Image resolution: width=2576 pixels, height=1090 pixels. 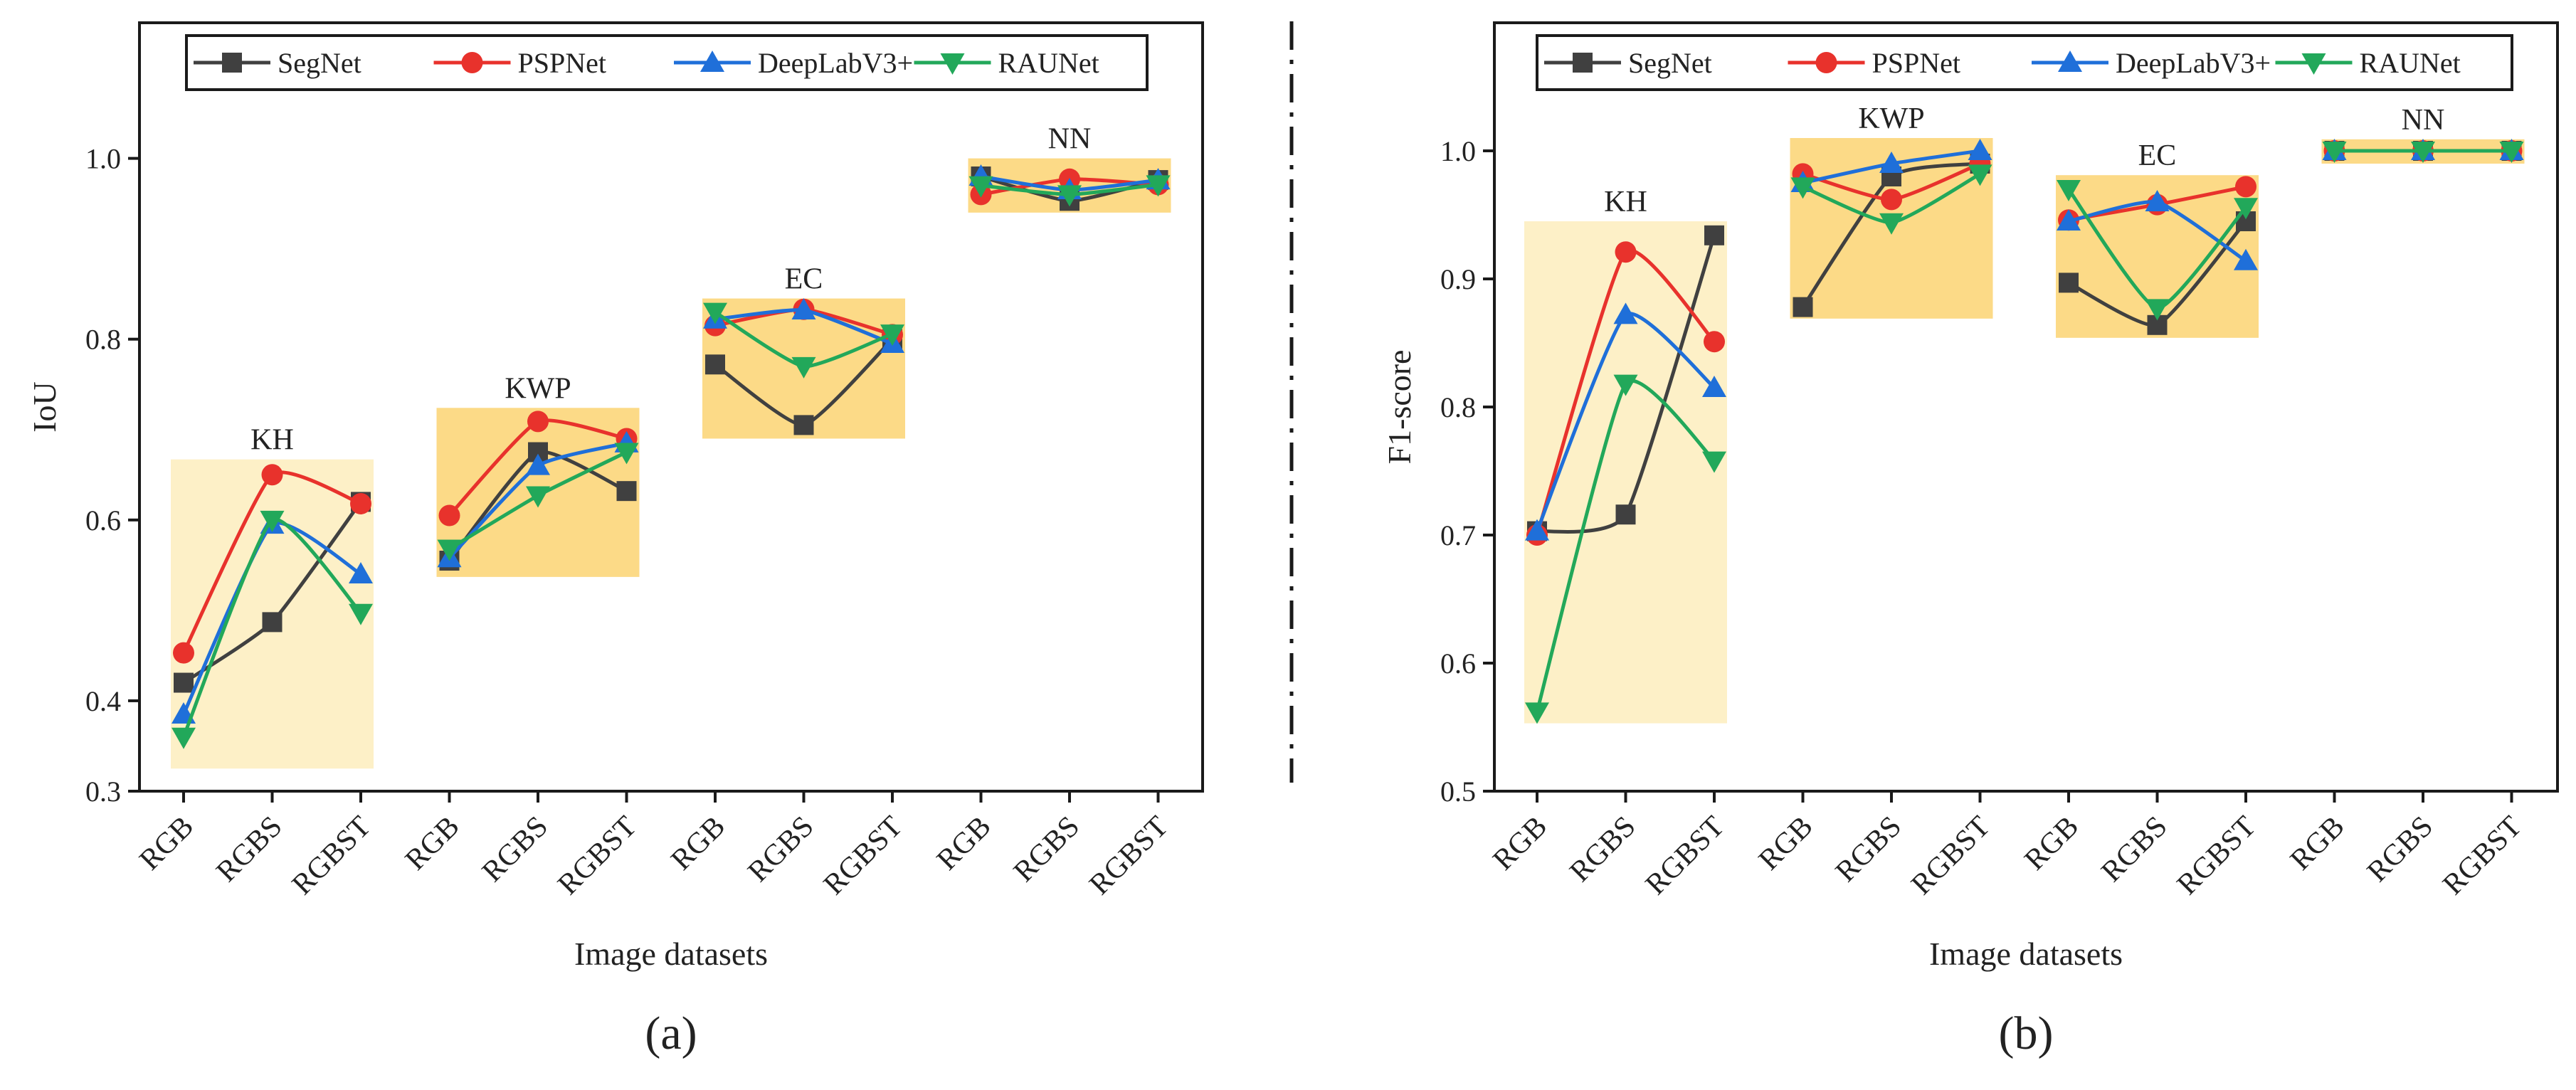 I want to click on y-tick-label: 1.0, so click(x=1458, y=151).